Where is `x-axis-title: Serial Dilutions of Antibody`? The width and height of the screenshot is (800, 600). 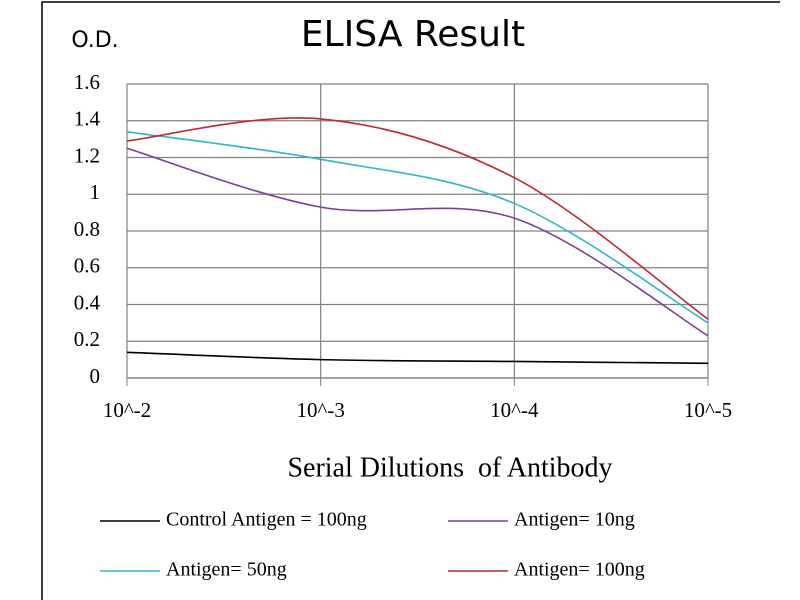 x-axis-title: Serial Dilutions of Antibody is located at coordinates (449, 467).